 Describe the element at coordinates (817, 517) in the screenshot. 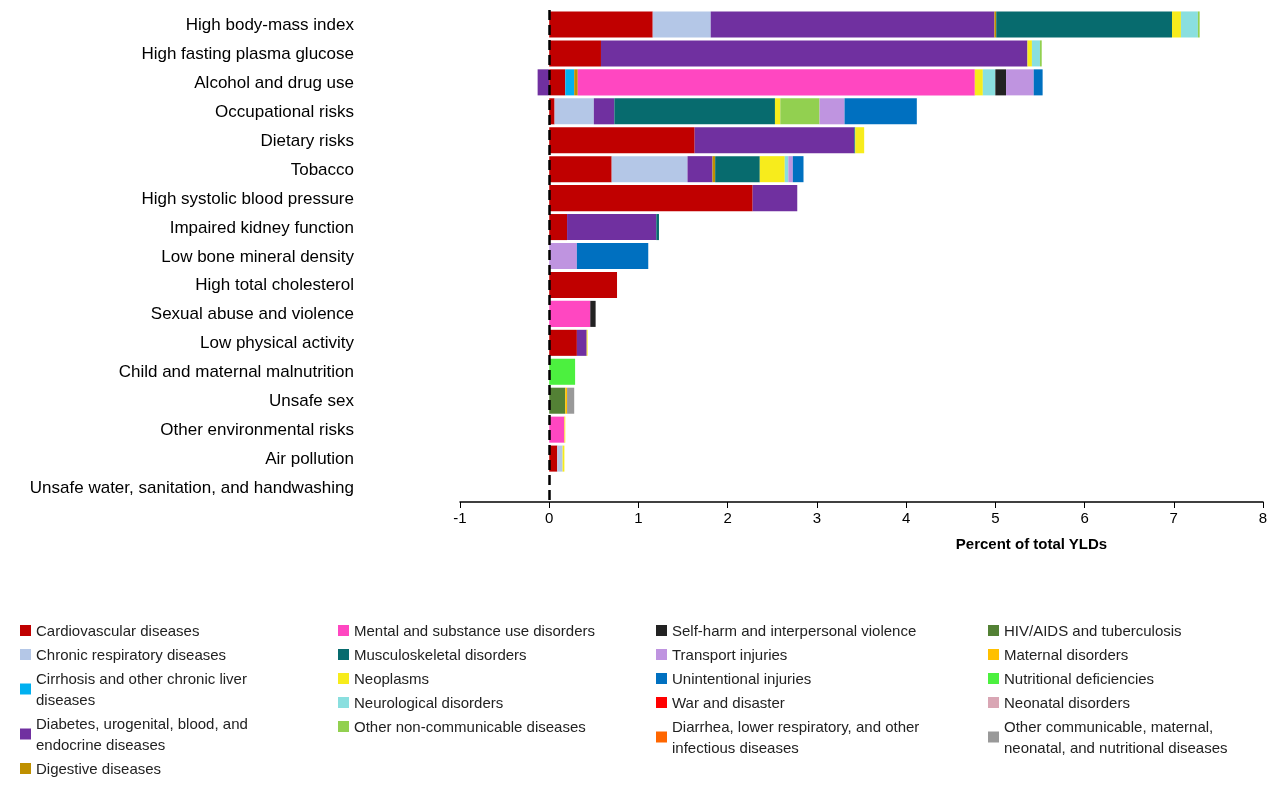

I see `x-tick-label: 3` at that location.